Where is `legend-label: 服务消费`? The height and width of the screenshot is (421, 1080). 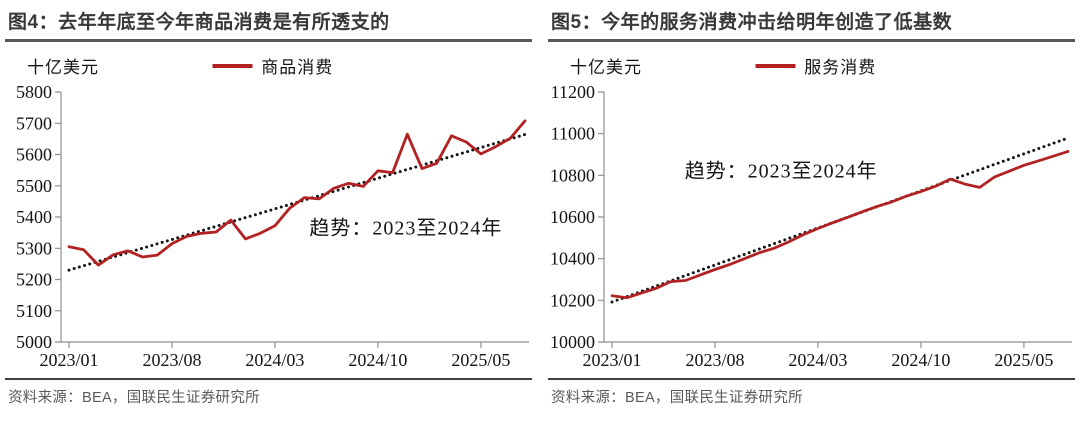 legend-label: 服务消费 is located at coordinates (840, 67).